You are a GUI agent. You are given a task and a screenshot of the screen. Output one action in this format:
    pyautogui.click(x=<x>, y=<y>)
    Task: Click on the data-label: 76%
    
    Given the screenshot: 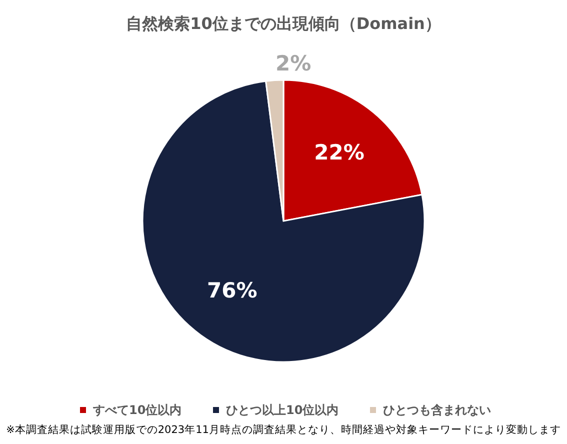 What is the action you would take?
    pyautogui.click(x=232, y=290)
    